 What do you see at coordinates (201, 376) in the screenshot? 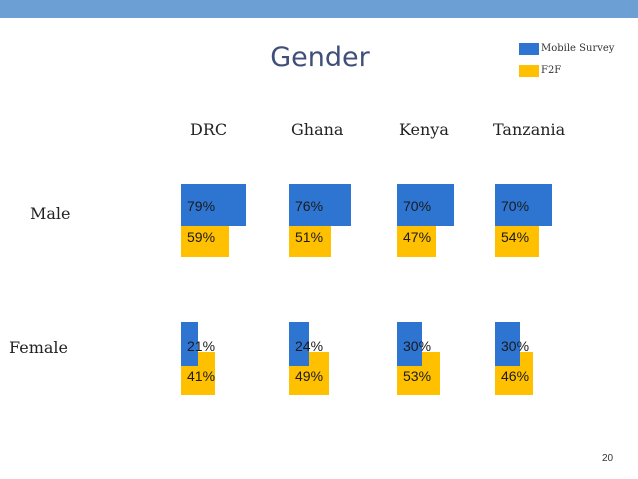
I see `data-label-f2f: 41%` at bounding box center [201, 376].